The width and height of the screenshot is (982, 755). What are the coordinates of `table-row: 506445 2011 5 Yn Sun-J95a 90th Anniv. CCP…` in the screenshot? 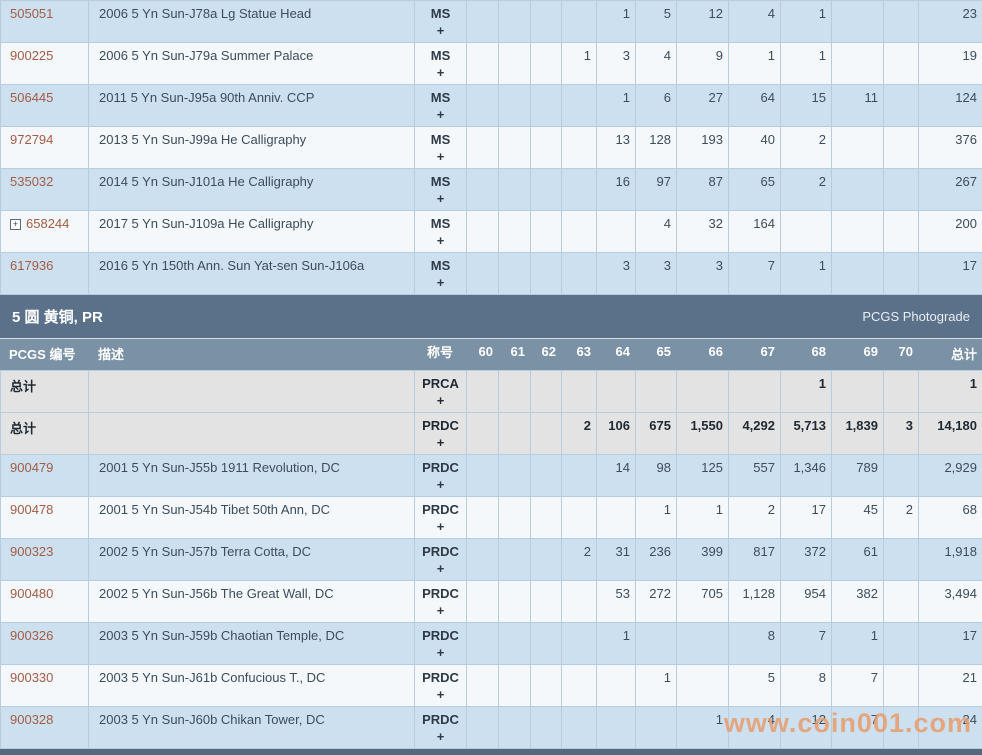 It's located at (491, 106).